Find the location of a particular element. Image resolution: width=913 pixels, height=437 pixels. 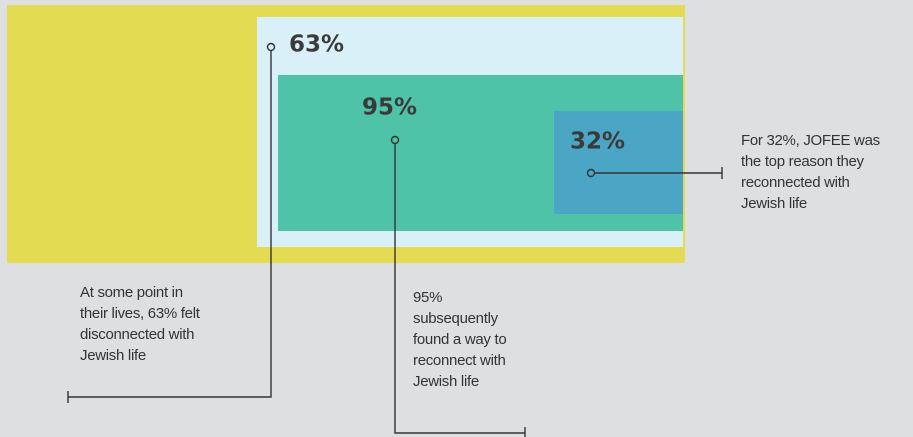

note-line: their lives, 63% felt is located at coordinates (140, 313).